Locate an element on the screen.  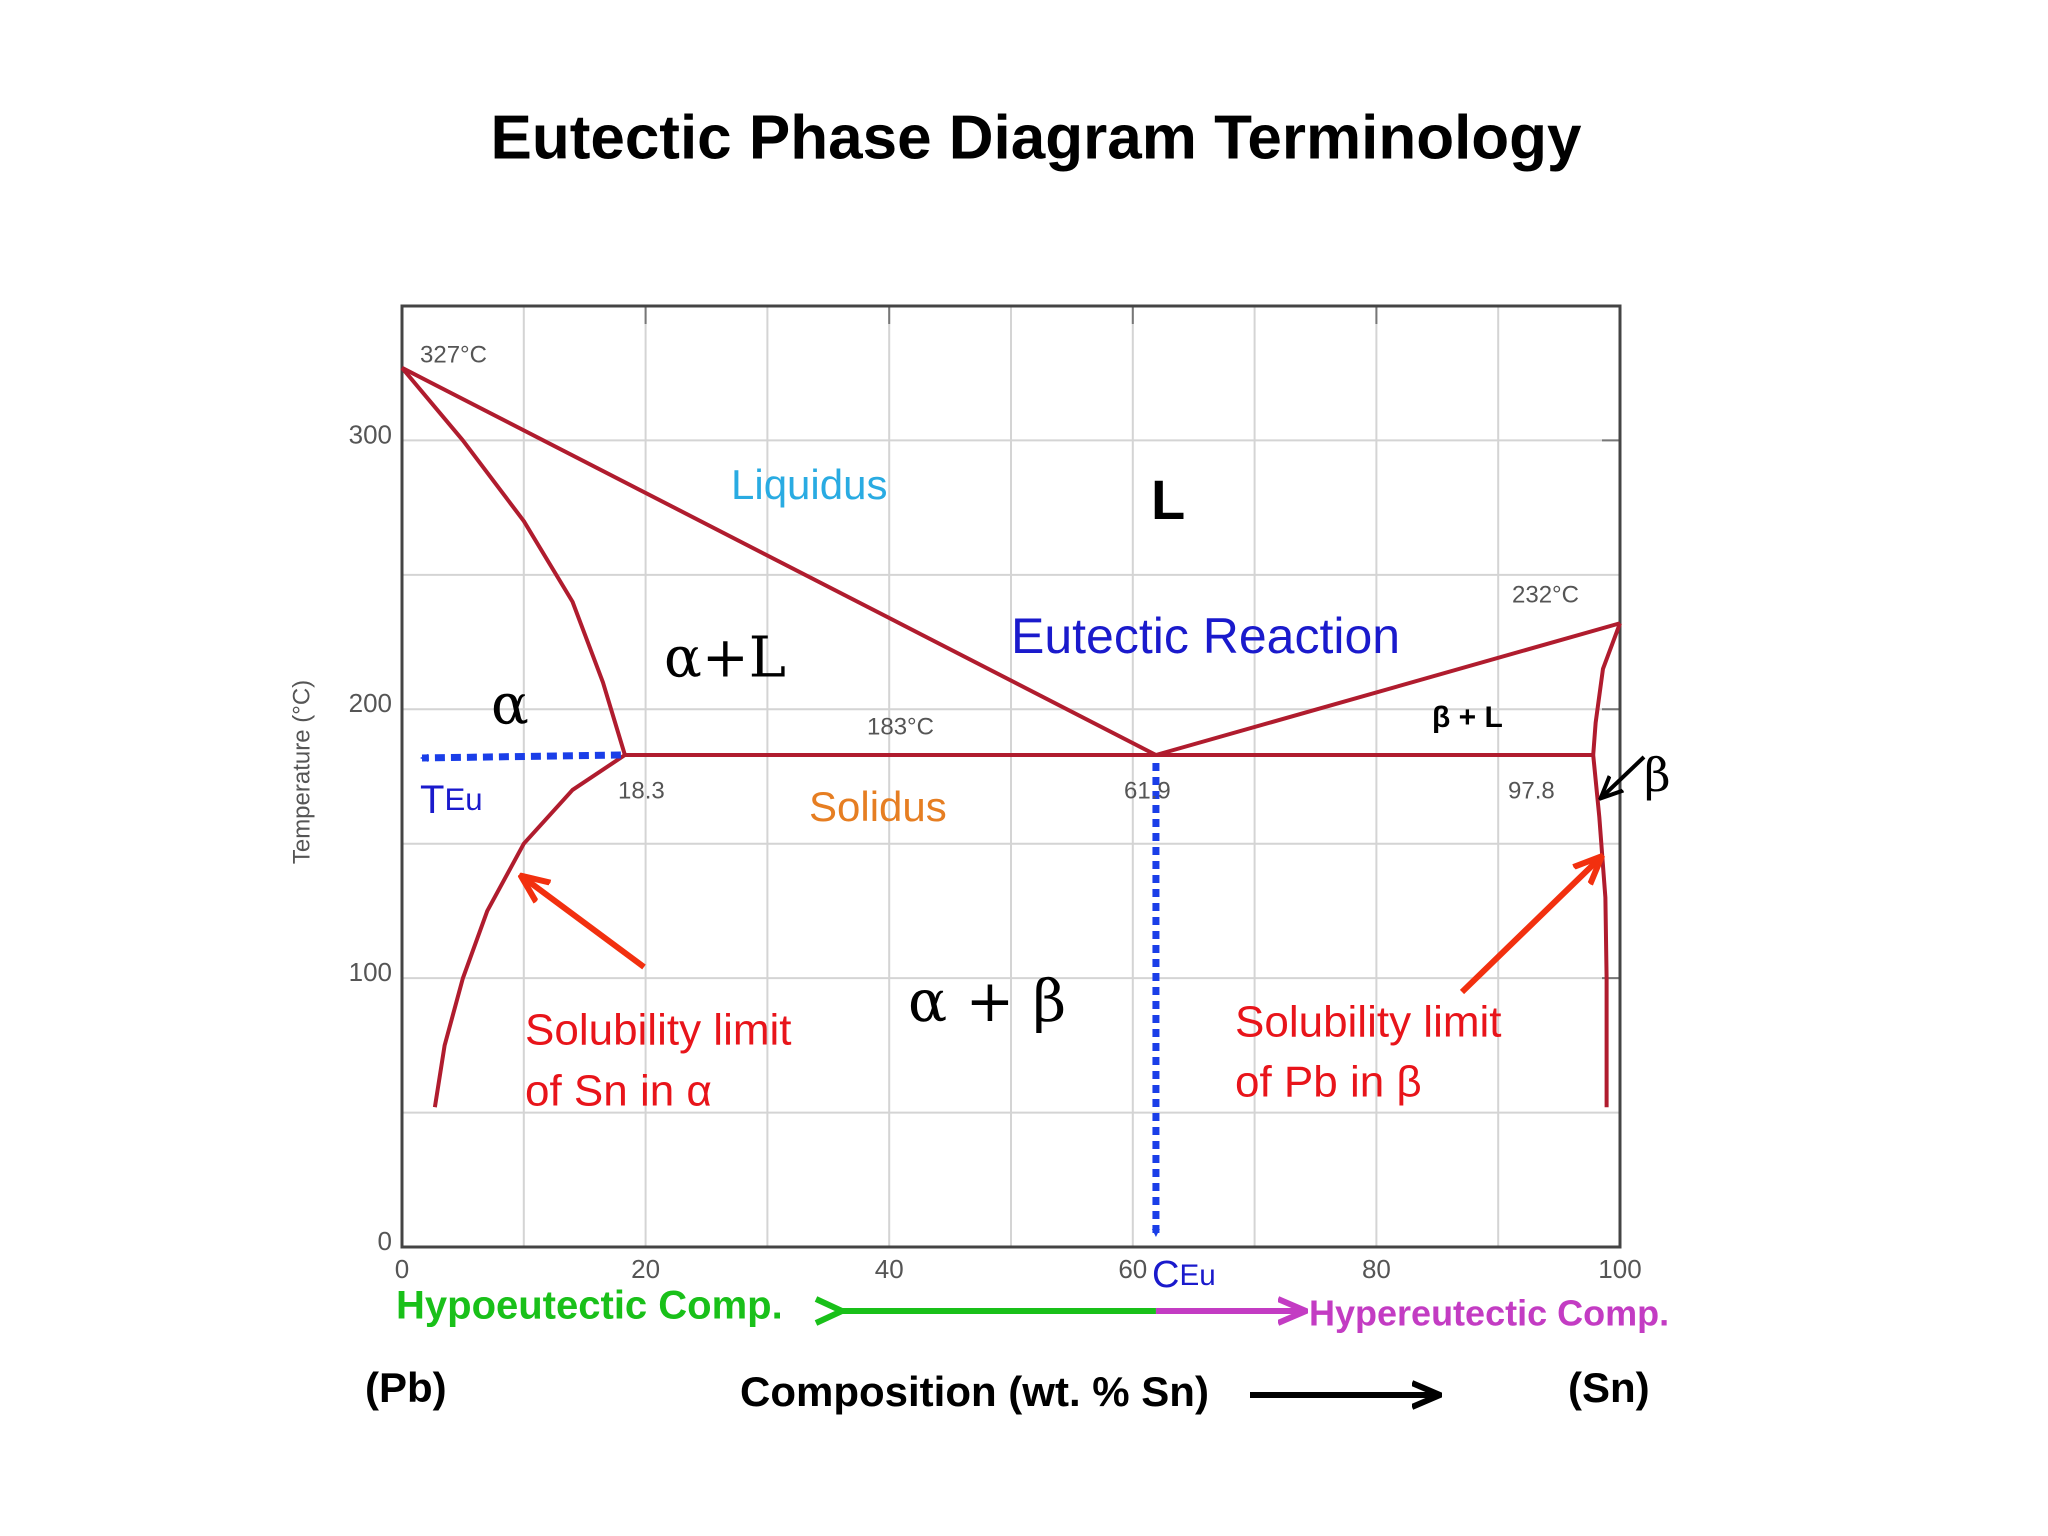
annotation: Hypoeutectic Comp. is located at coordinates (589, 1306).